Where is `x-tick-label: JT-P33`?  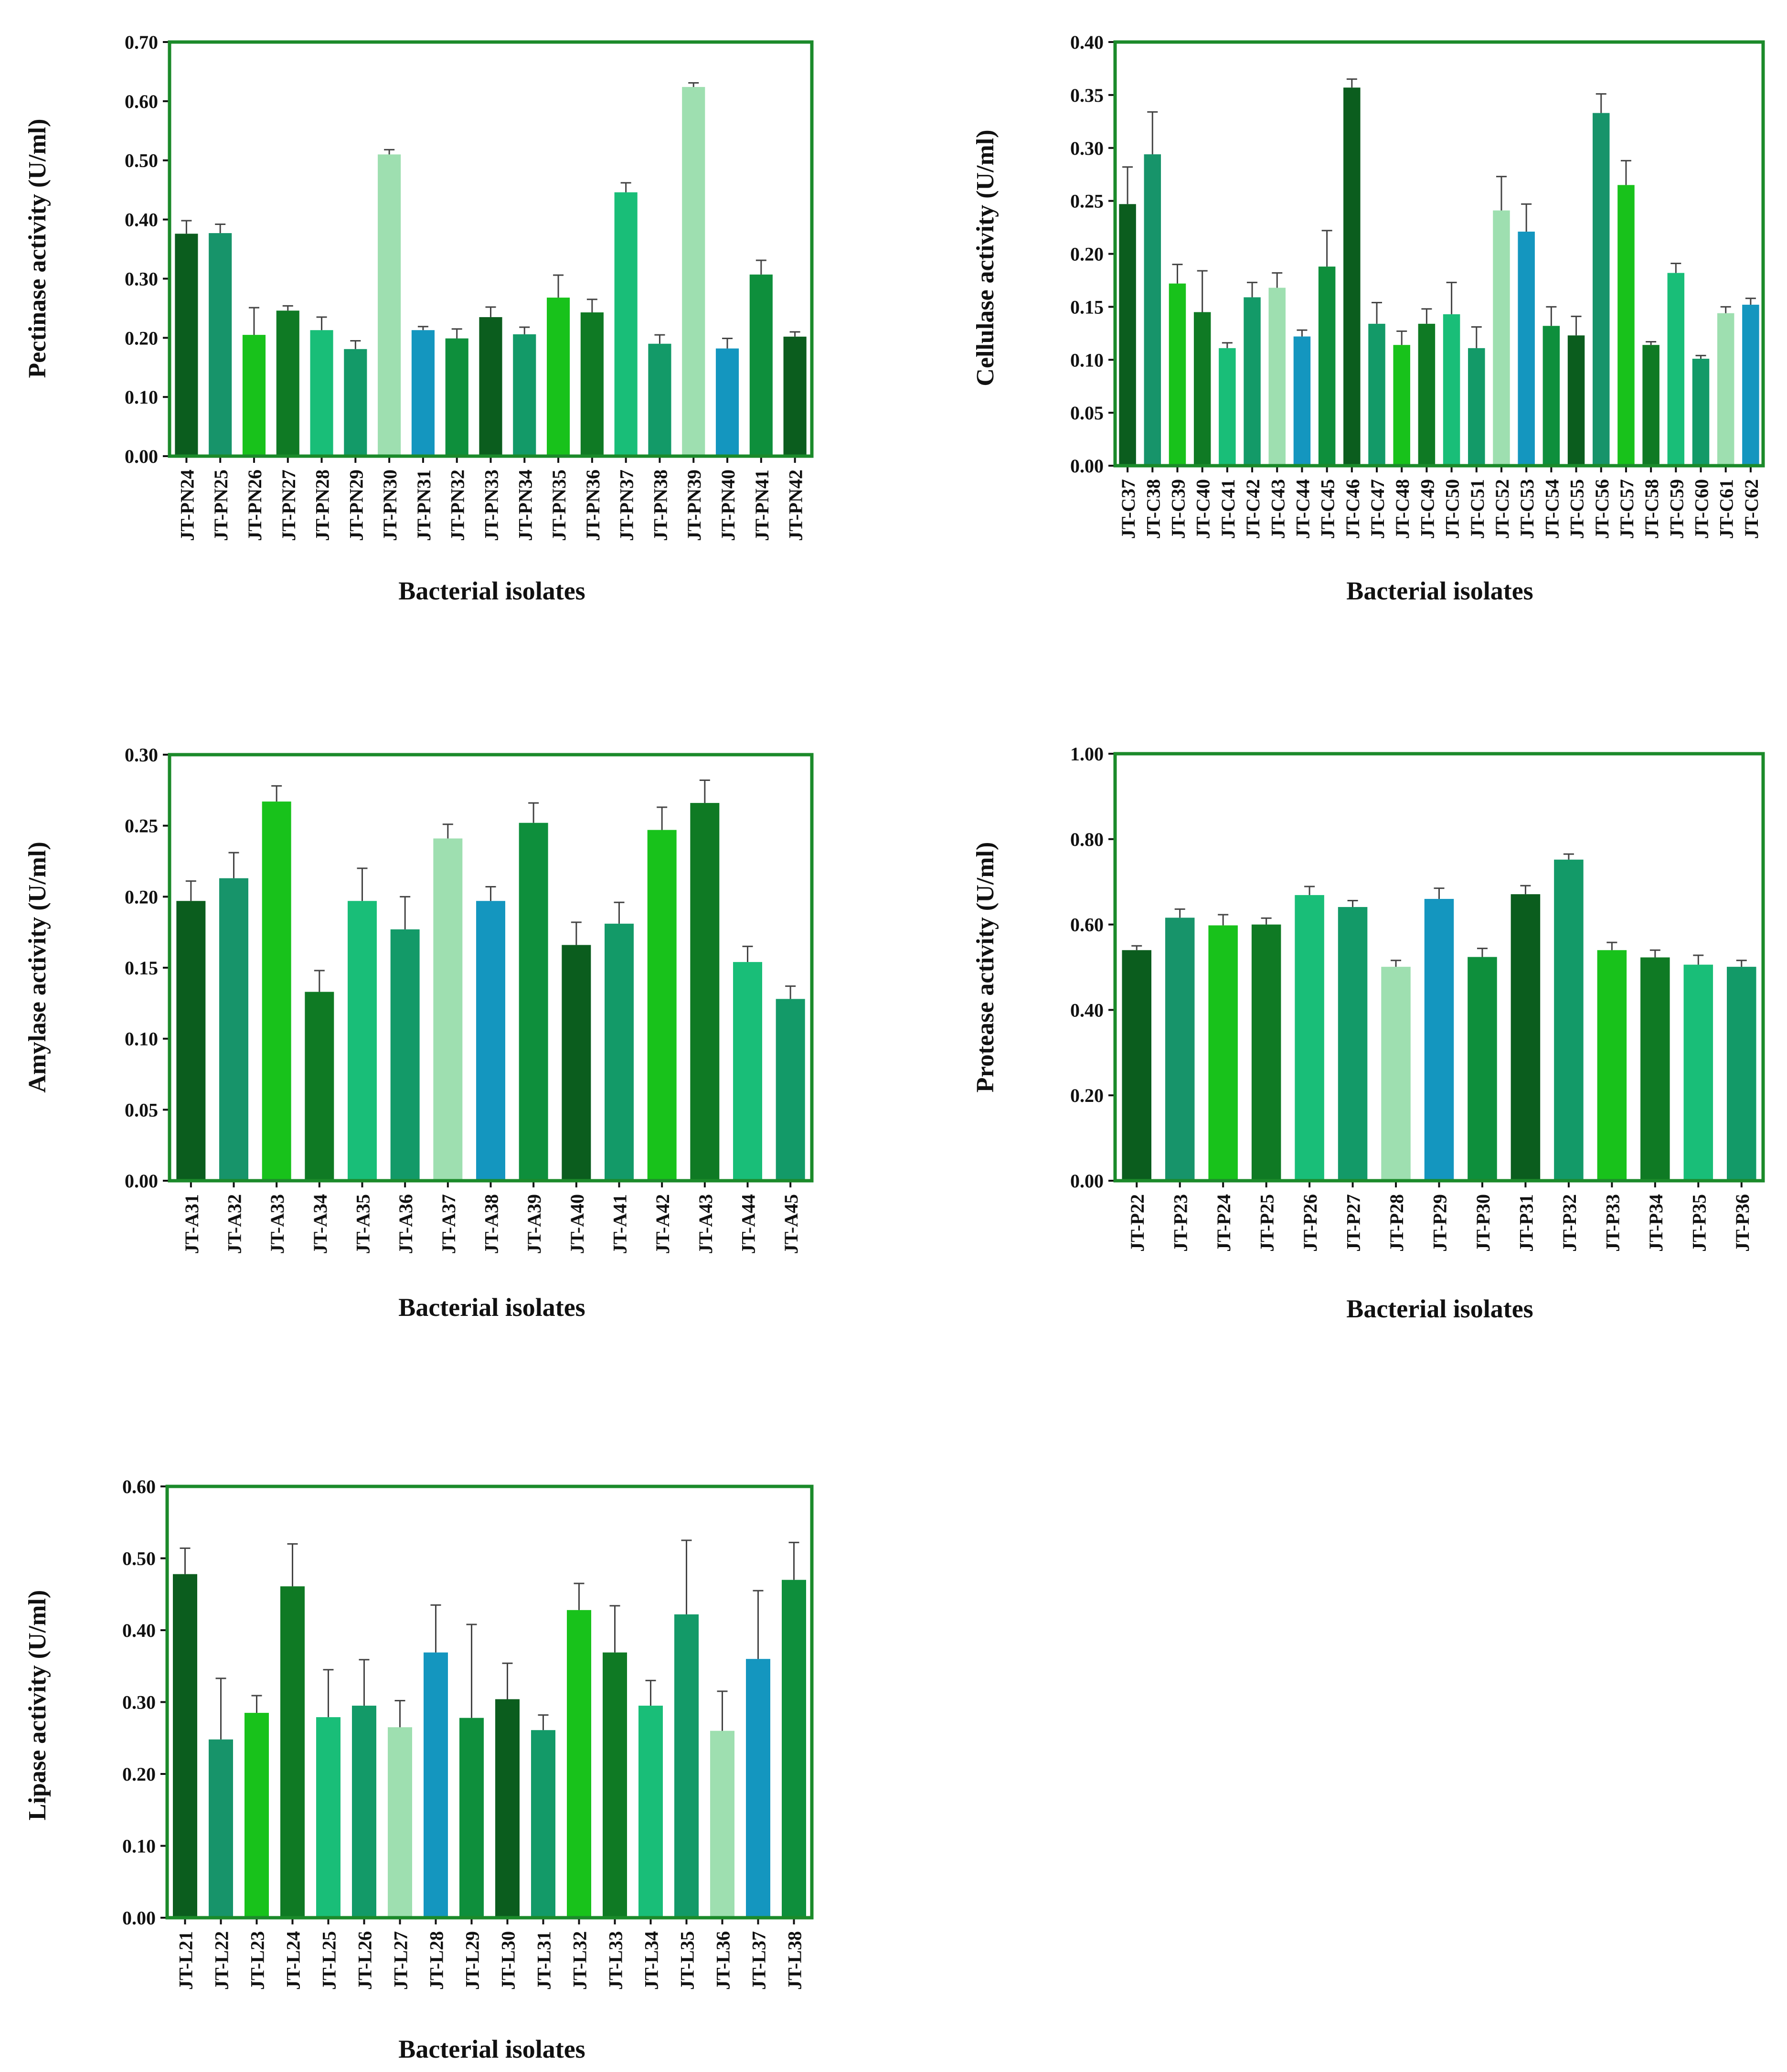
x-tick-label: JT-P33 is located at coordinates (1612, 1223).